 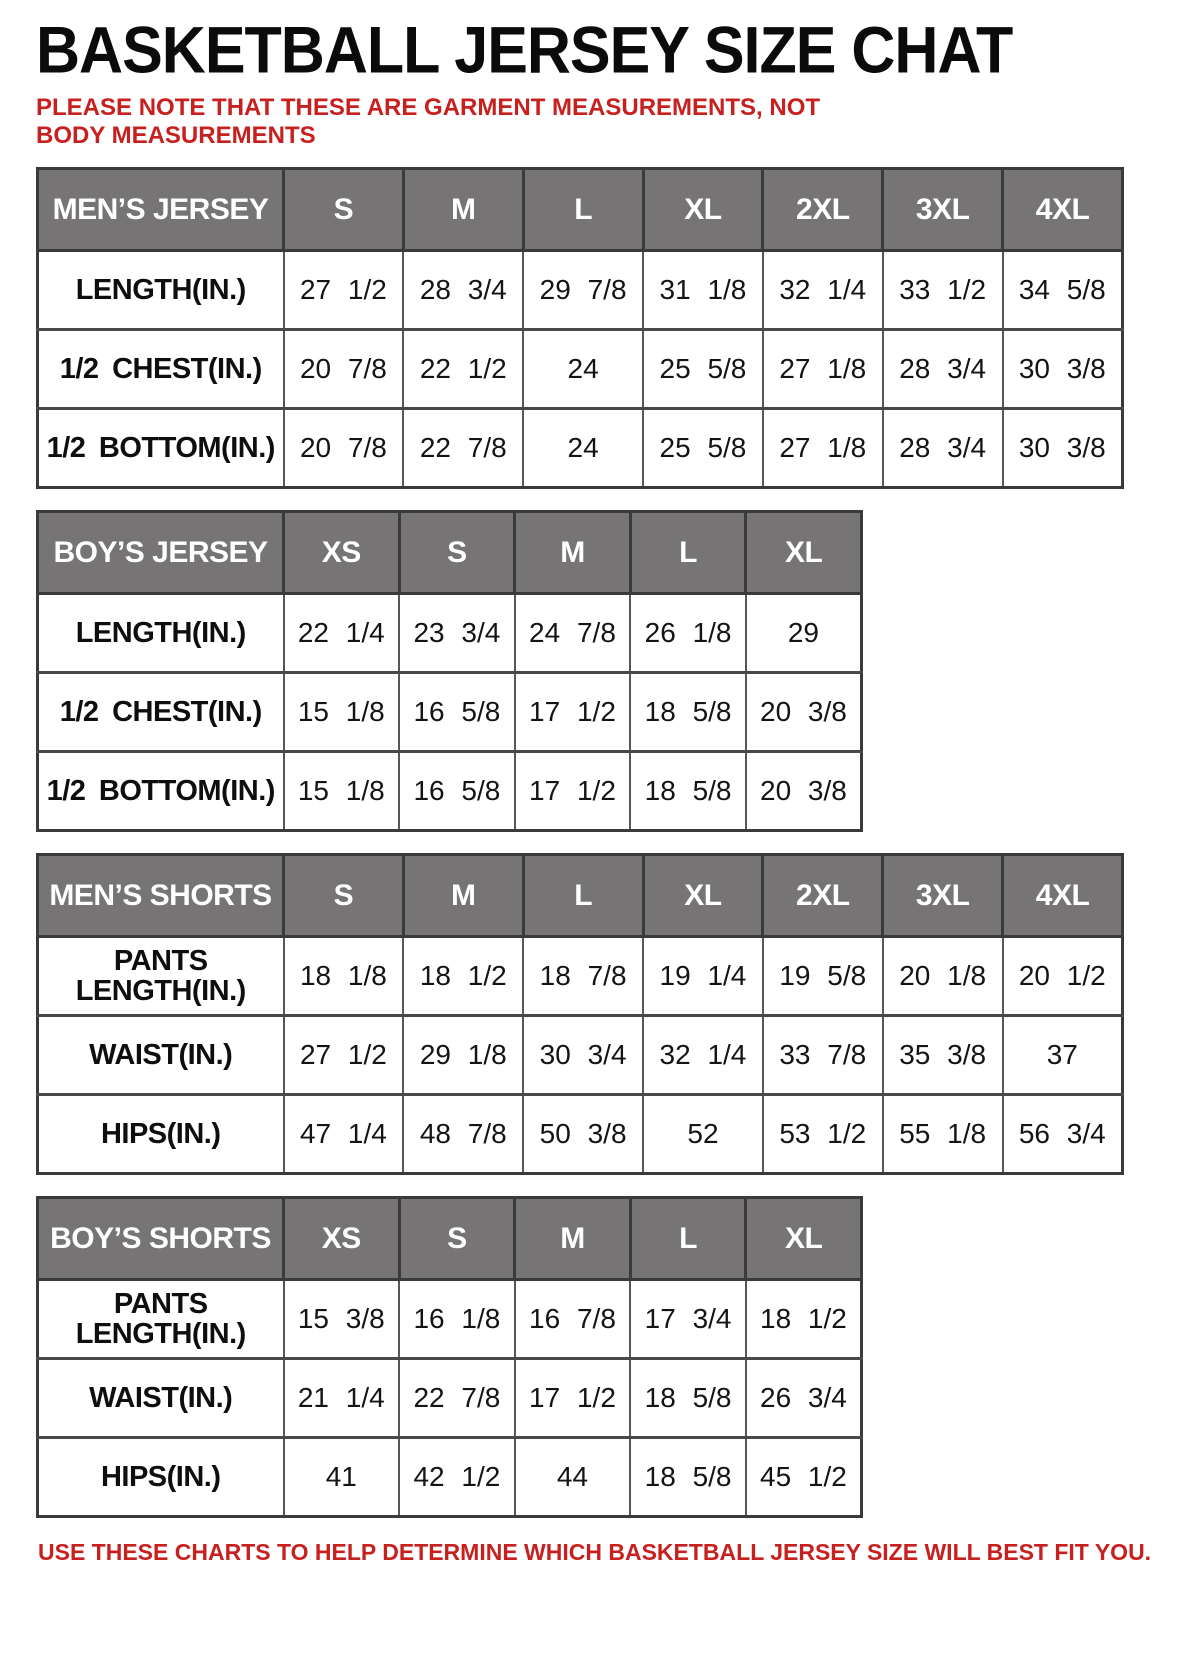 What do you see at coordinates (703, 976) in the screenshot?
I see `size-value-cell: 19 1/4` at bounding box center [703, 976].